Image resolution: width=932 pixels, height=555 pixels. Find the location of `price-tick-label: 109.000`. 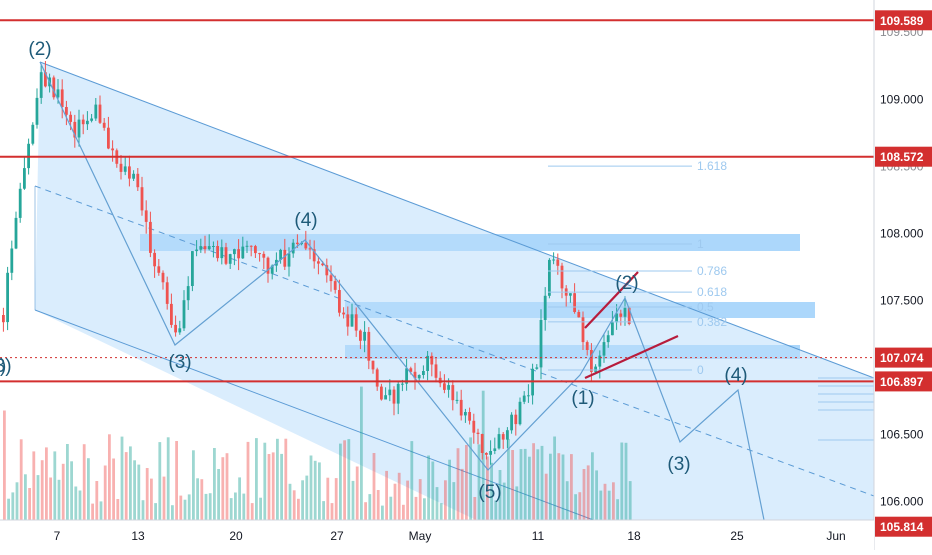

price-tick-label: 109.000 is located at coordinates (902, 99).